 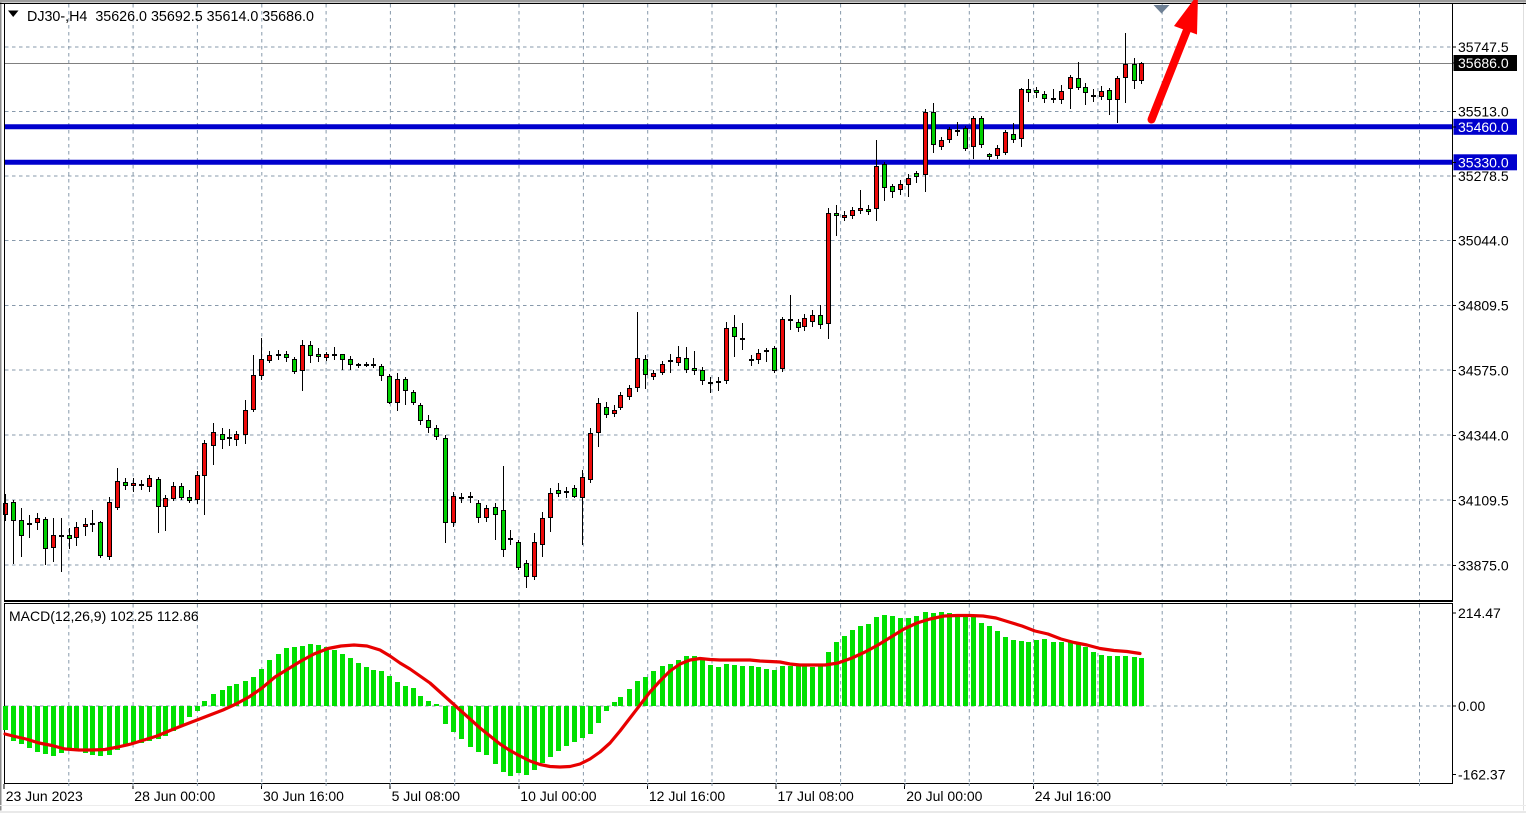 What do you see at coordinates (1483, 371) in the screenshot?
I see `svg-text: 34575.0` at bounding box center [1483, 371].